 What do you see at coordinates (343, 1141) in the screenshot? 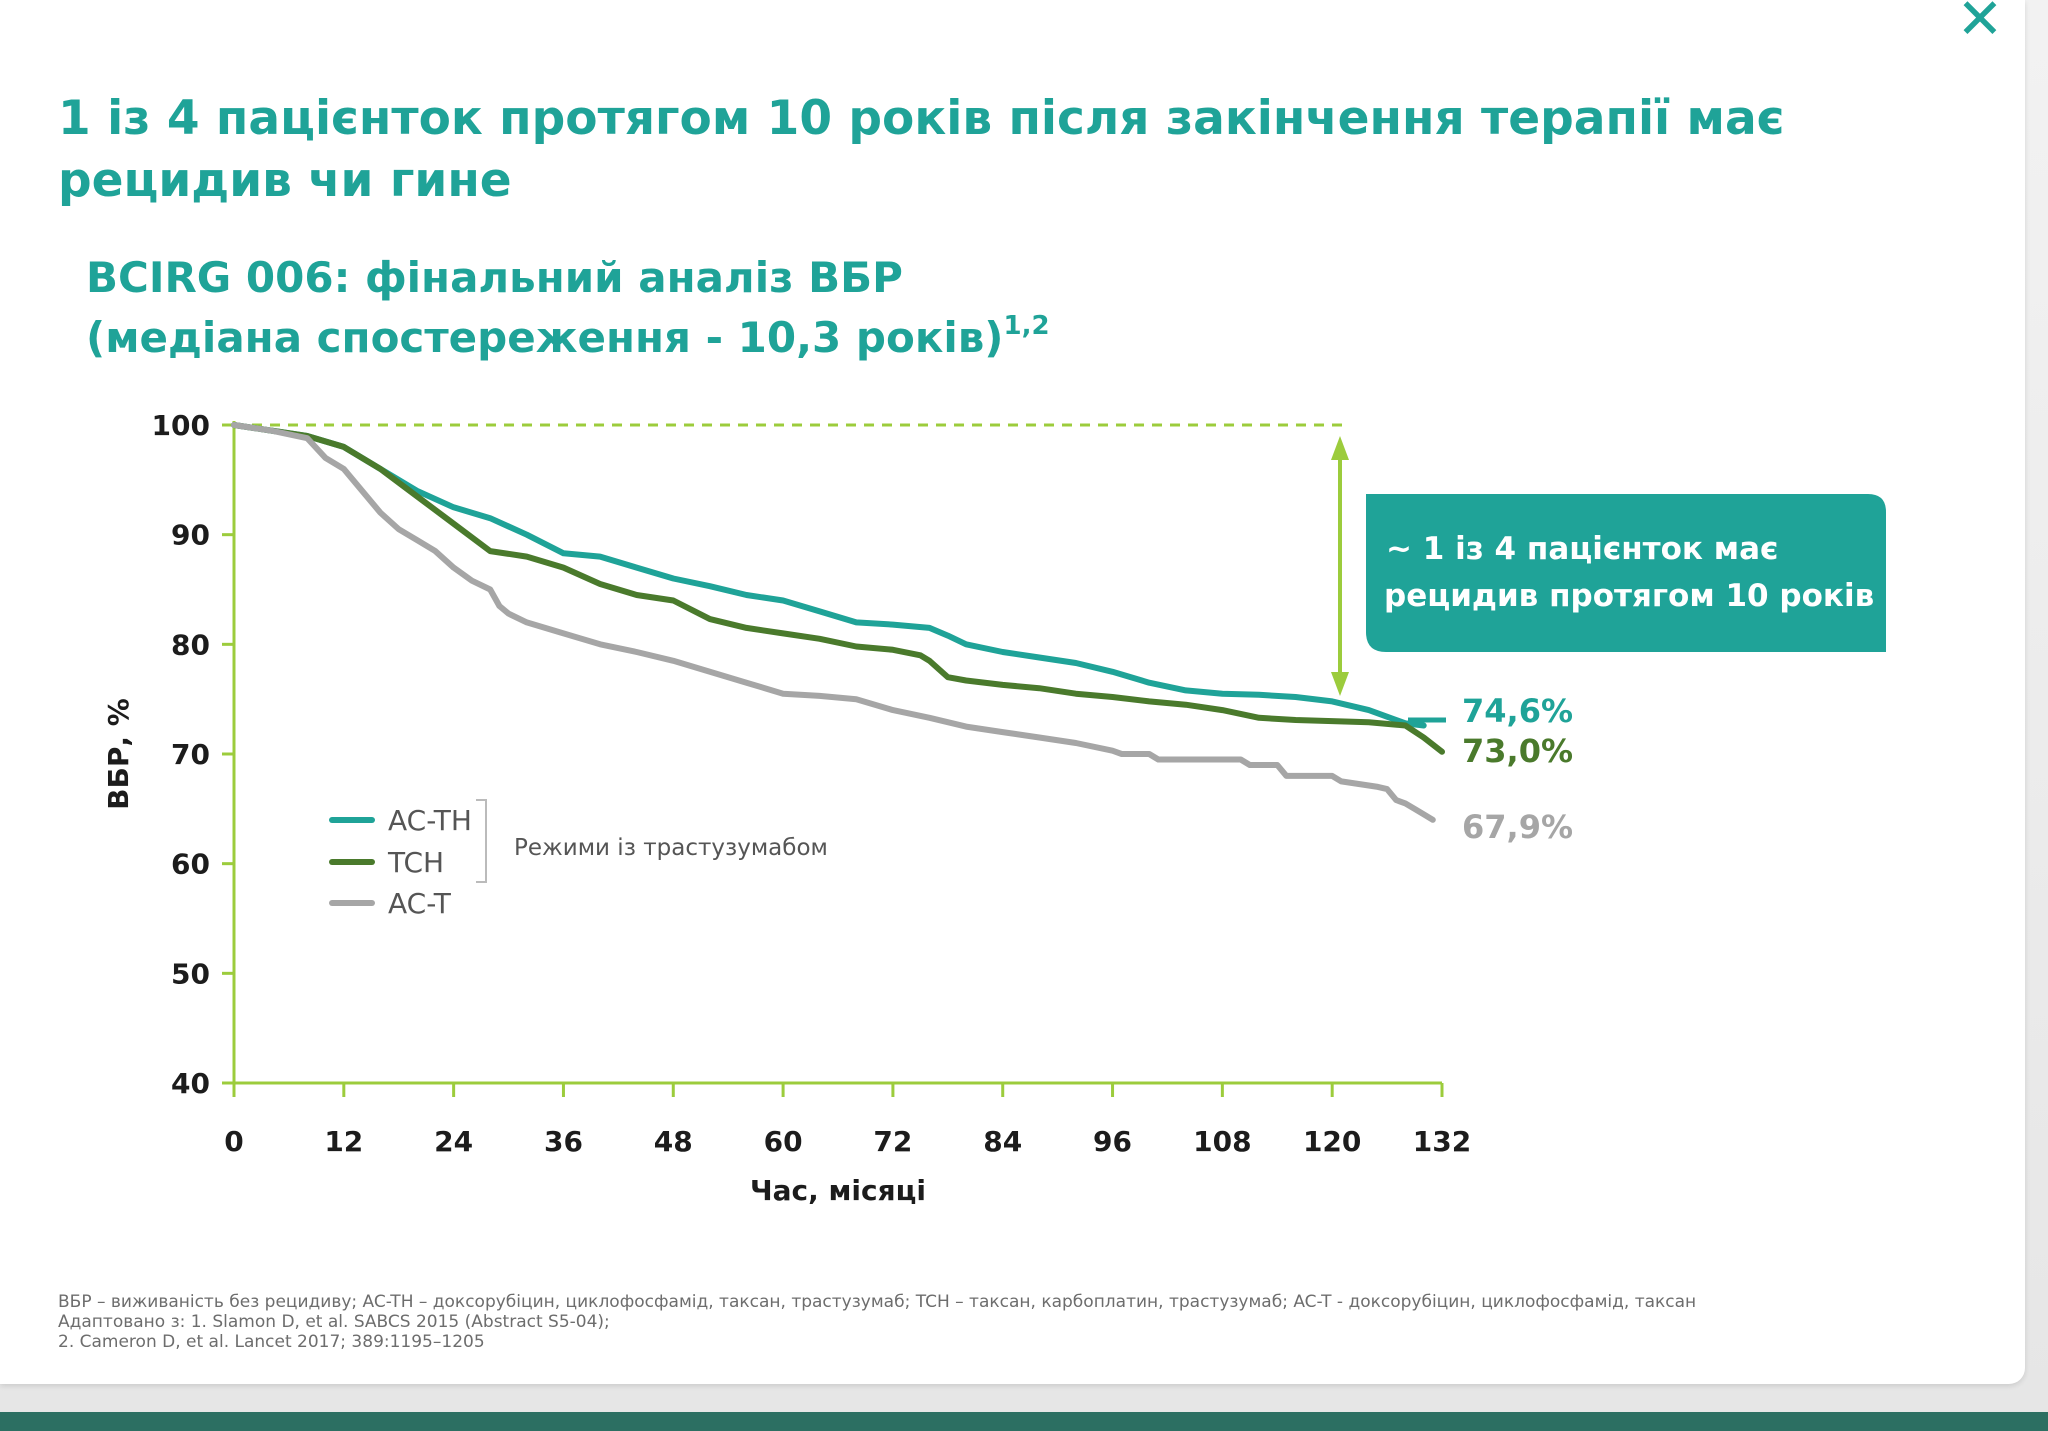
I see `x-tick-label: 12` at bounding box center [343, 1141].